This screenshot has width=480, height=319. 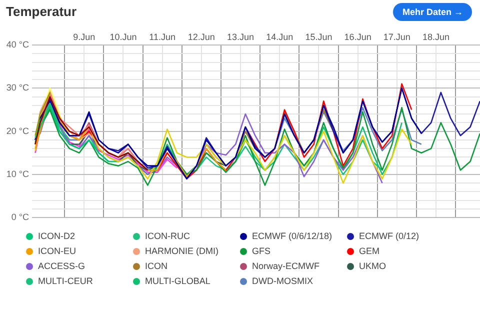 What do you see at coordinates (18, 173) in the screenshot?
I see `y-tick-label: 10 °C` at bounding box center [18, 173].